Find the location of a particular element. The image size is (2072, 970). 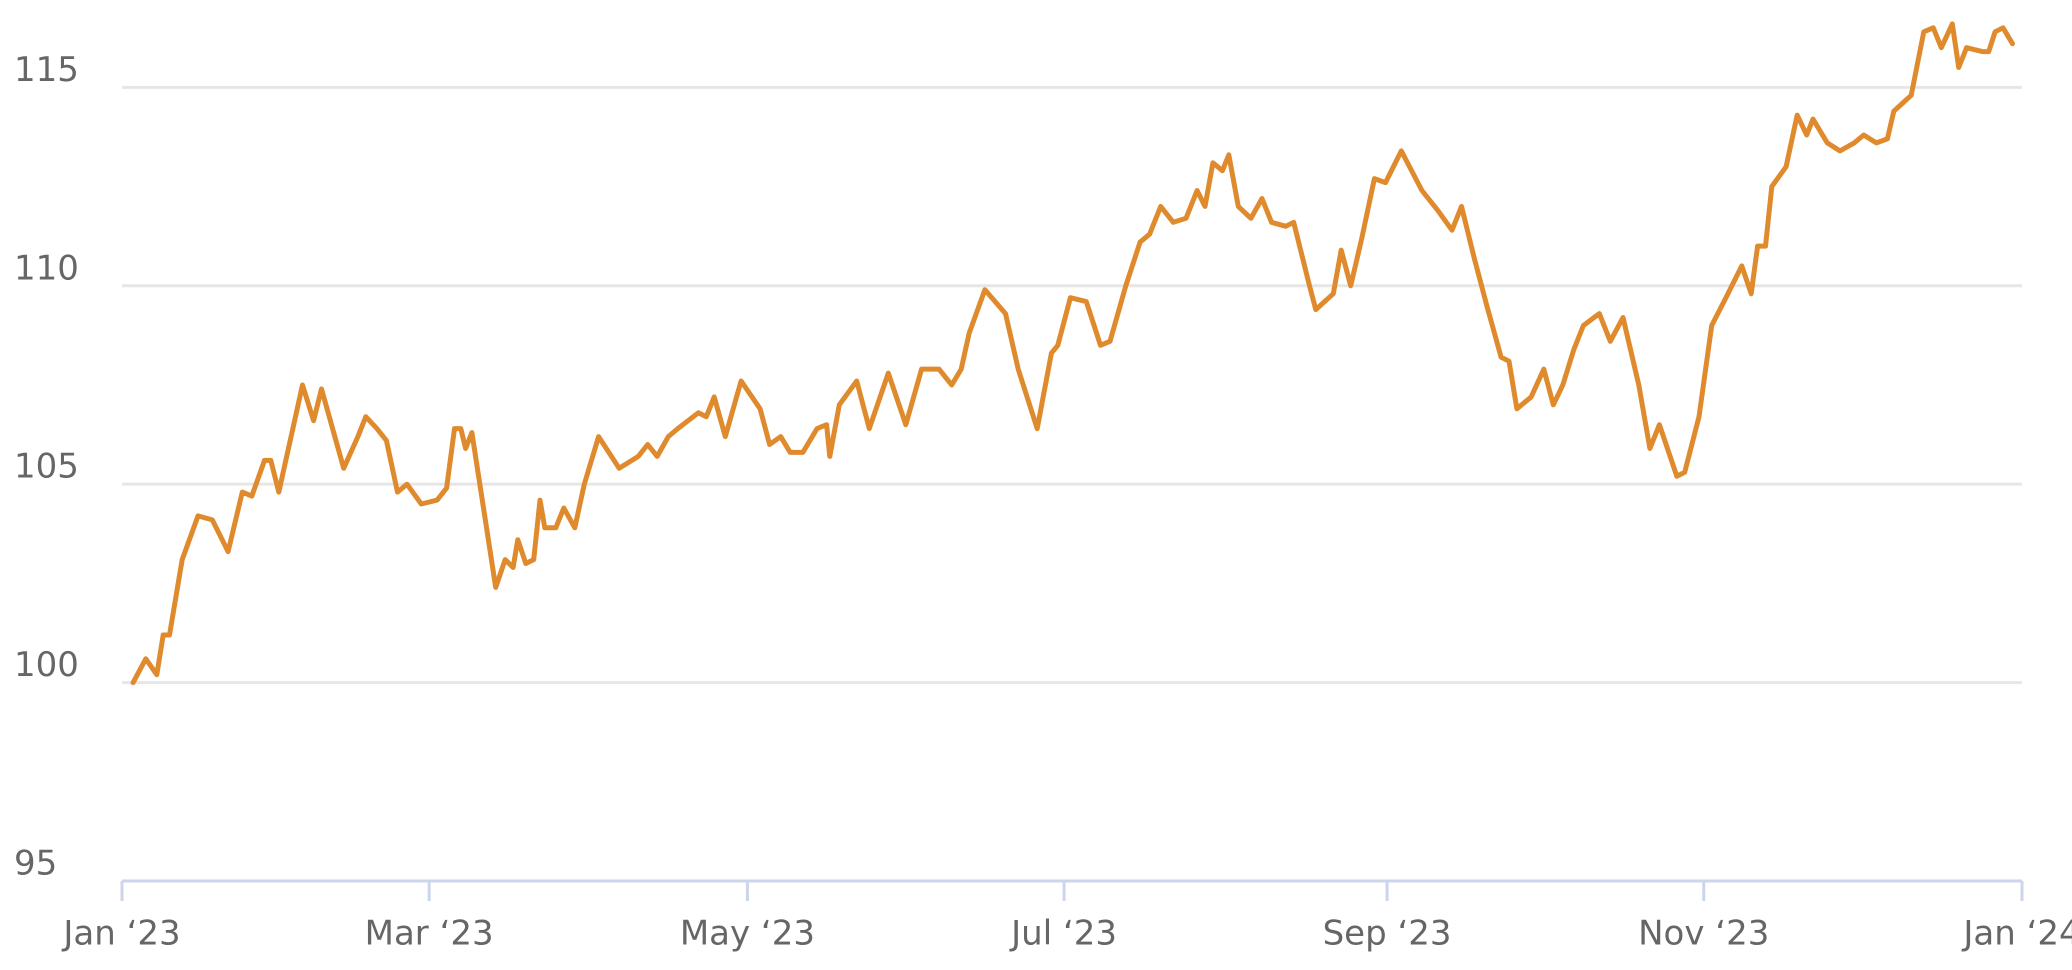

x-tick-label: Sep ‘23 is located at coordinates (1387, 934).